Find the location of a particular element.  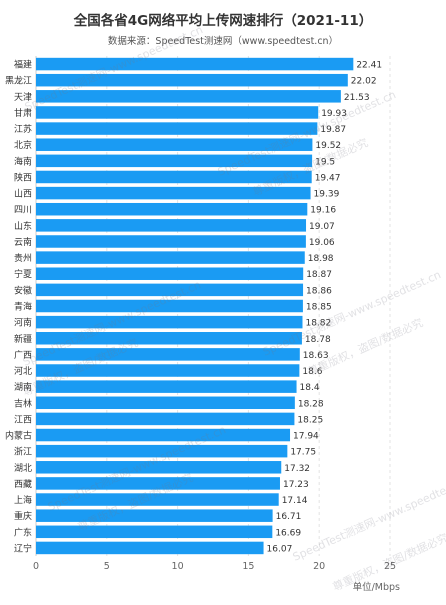

value-label-18: 18.78 is located at coordinates (318, 340).